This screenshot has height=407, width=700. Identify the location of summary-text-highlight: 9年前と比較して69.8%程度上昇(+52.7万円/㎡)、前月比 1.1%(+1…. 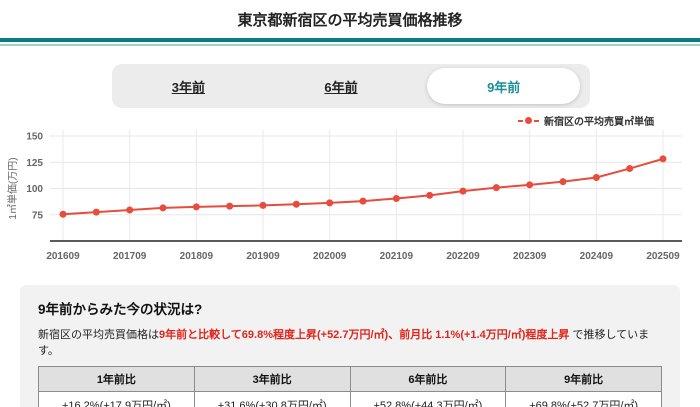
(364, 335).